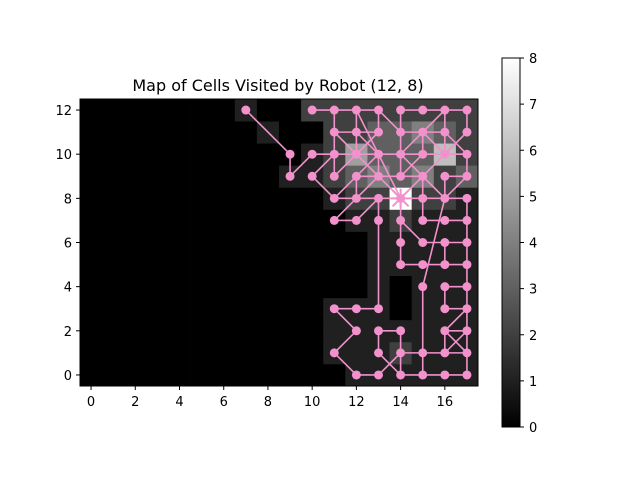 The height and width of the screenshot is (480, 640). What do you see at coordinates (533, 197) in the screenshot?
I see `colorbar-tick-label: 5` at bounding box center [533, 197].